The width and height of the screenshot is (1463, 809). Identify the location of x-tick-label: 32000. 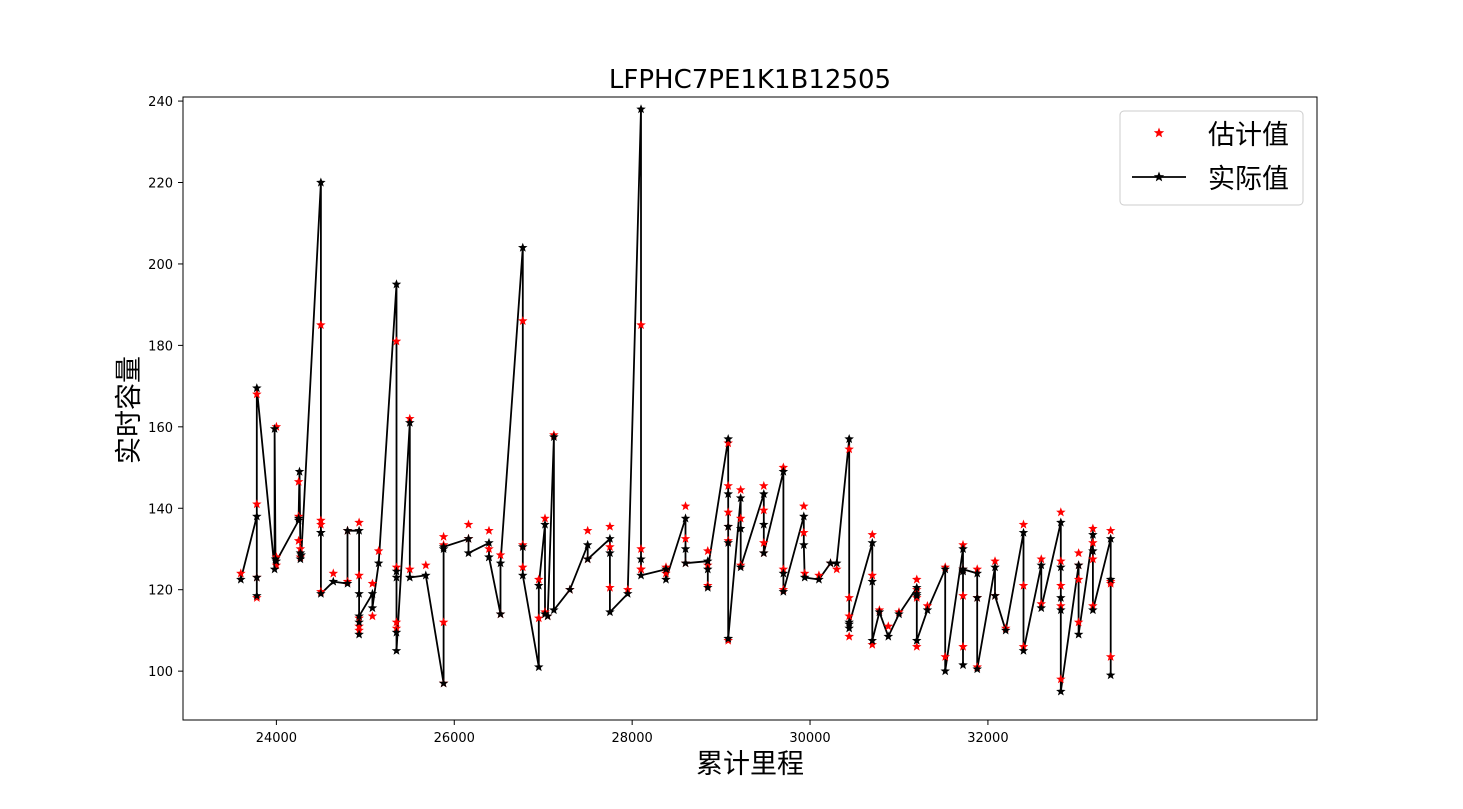
(987, 738).